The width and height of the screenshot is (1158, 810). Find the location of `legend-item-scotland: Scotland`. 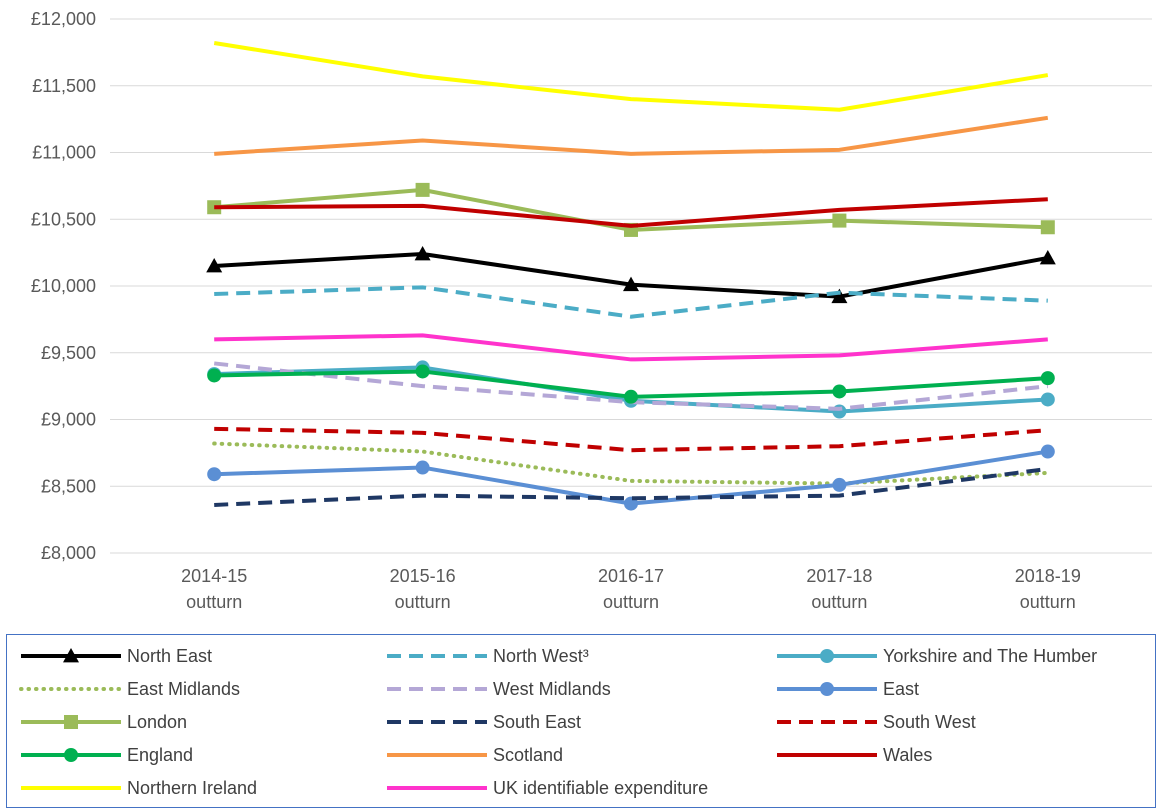

legend-item-scotland: Scotland is located at coordinates (474, 755).